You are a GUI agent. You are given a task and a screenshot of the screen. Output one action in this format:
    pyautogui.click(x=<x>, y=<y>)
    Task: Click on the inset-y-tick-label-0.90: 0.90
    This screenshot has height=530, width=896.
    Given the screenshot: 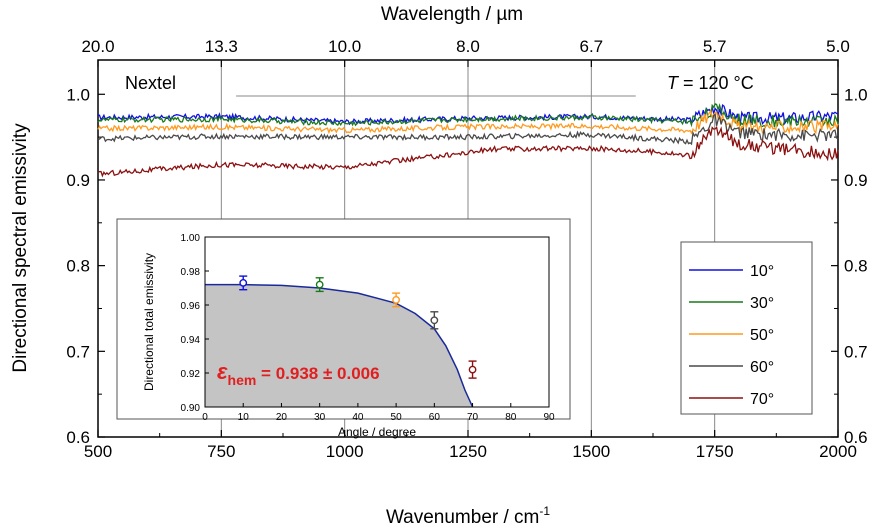 What is the action you would take?
    pyautogui.click(x=191, y=408)
    